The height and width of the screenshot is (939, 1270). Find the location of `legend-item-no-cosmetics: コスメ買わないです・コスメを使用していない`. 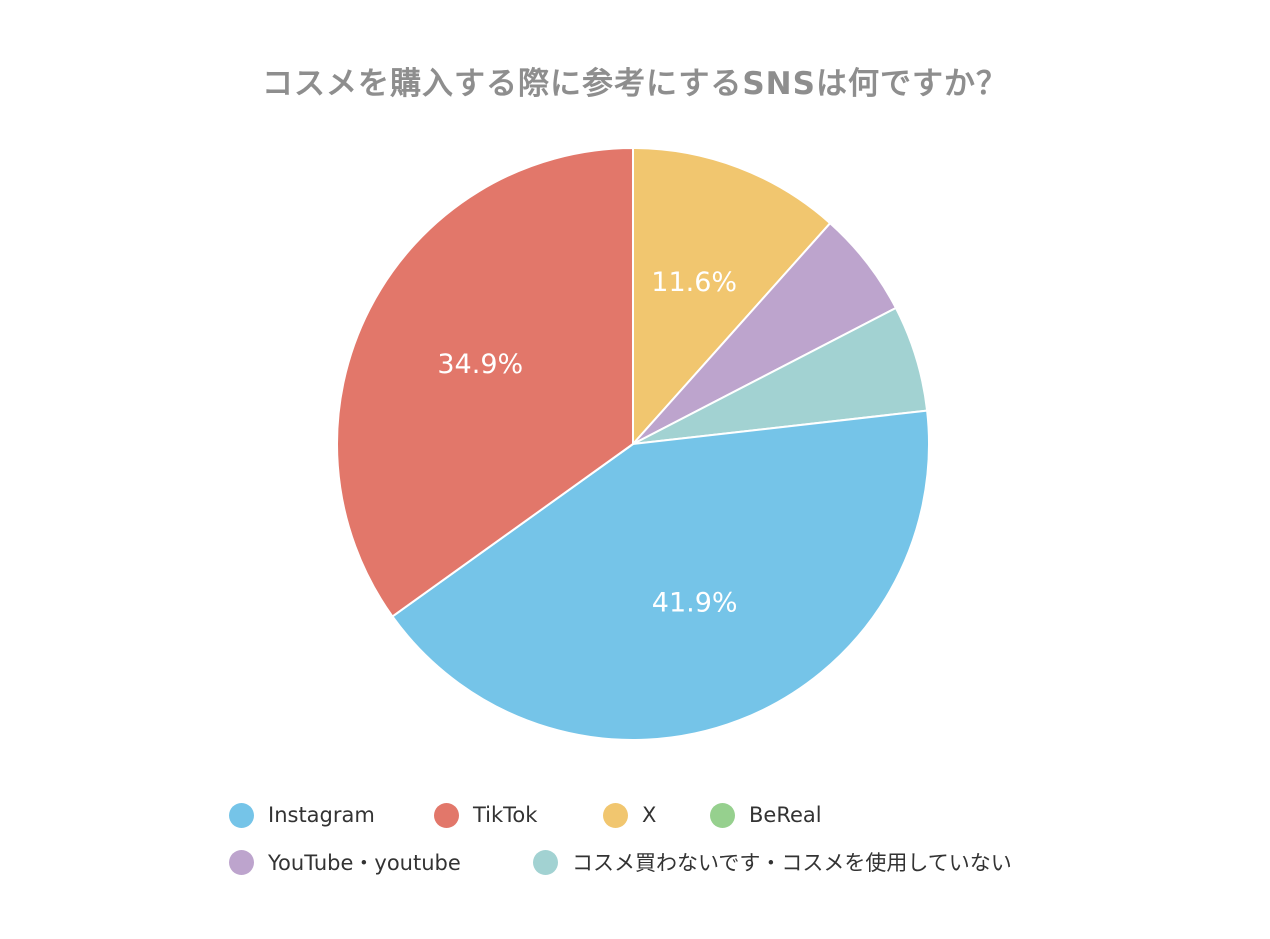

legend-item-no-cosmetics: コスメ買わないです・コスメを使用していない is located at coordinates (772, 862).